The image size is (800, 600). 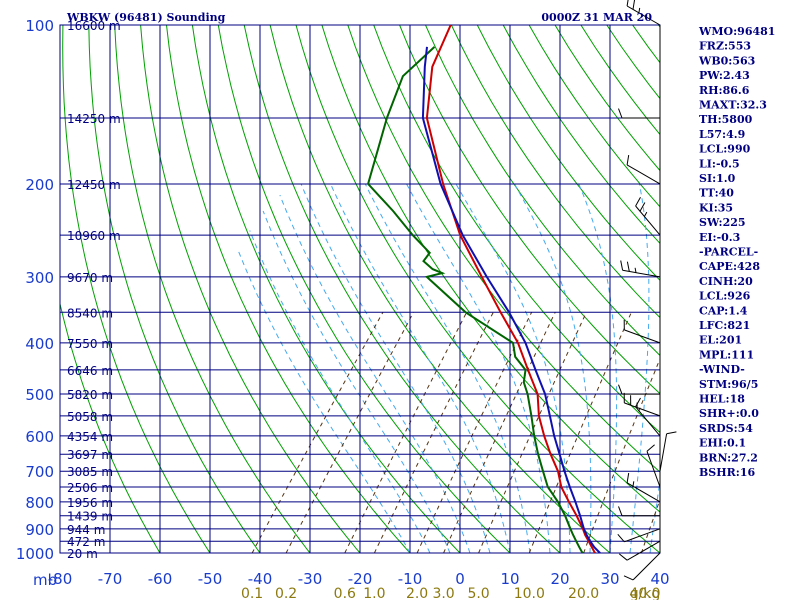 I want to click on height-label: 6646 m, so click(x=90, y=371).